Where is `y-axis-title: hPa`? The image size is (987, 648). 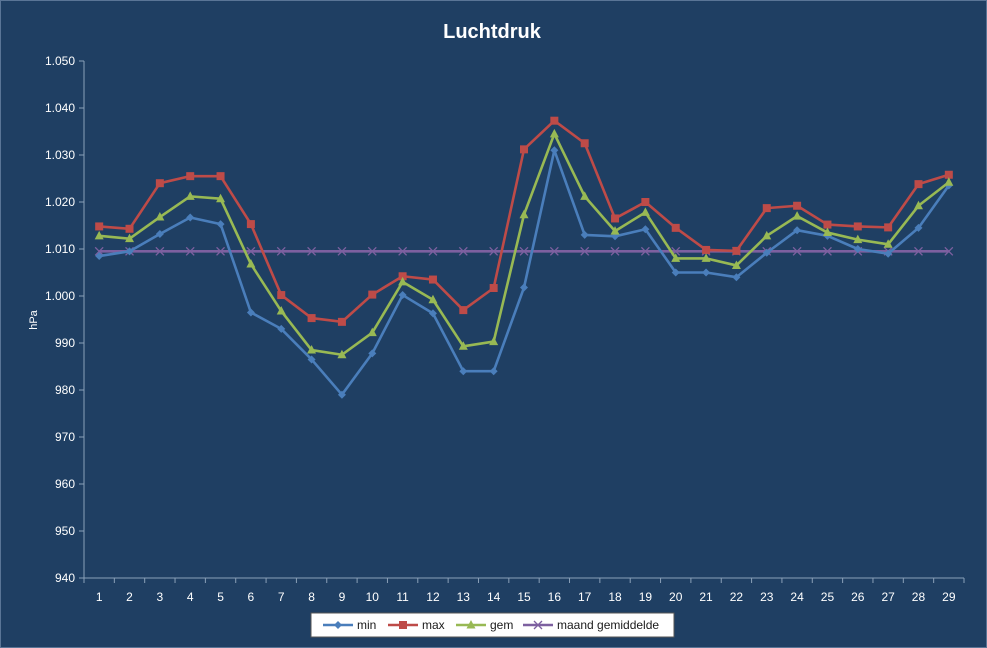 y-axis-title: hPa is located at coordinates (34, 319).